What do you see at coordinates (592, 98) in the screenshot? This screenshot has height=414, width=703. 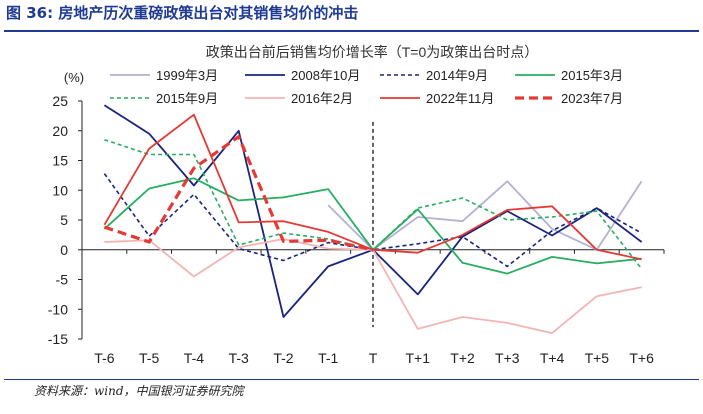 I see `legend-label: 2023年7月` at bounding box center [592, 98].